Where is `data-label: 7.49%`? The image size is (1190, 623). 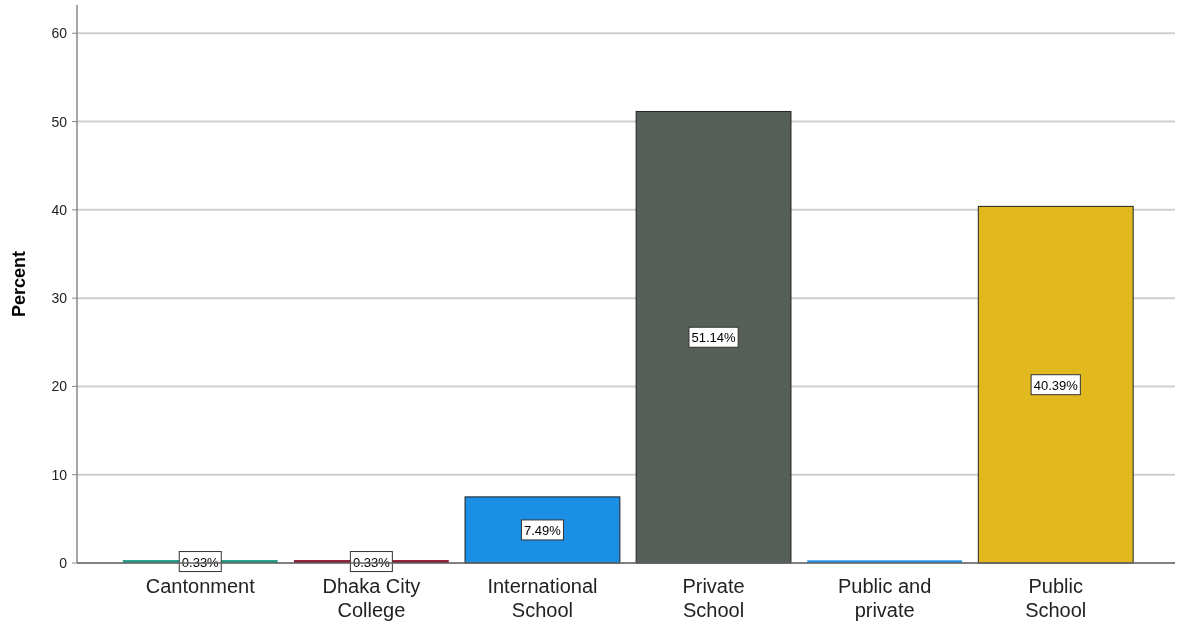
data-label: 7.49% is located at coordinates (543, 530).